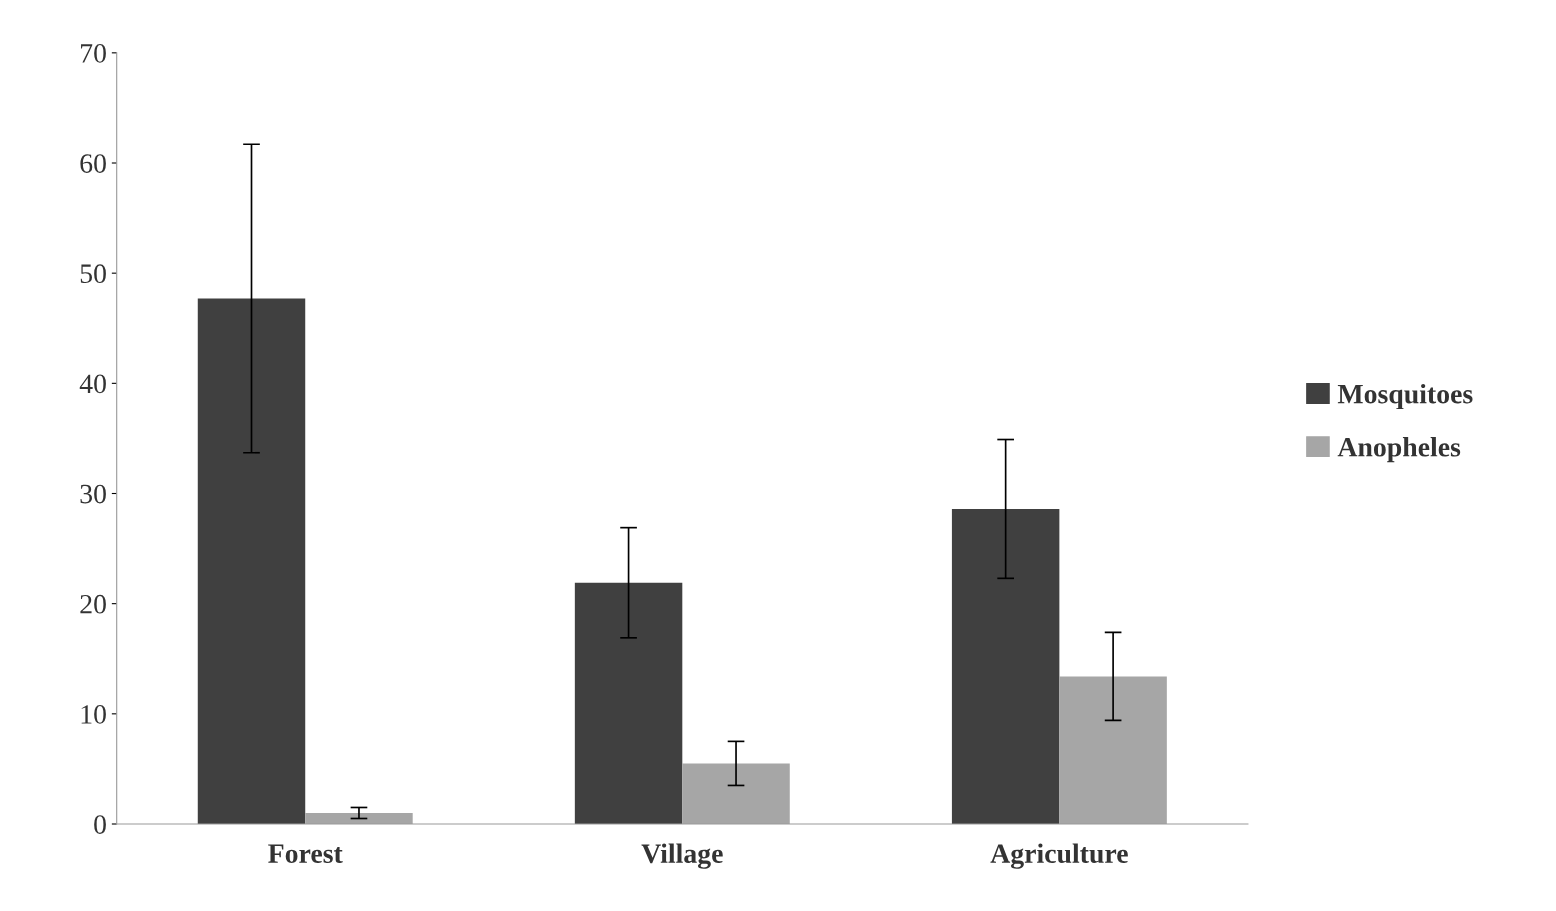  I want to click on y-tick-label: 40, so click(92, 384).